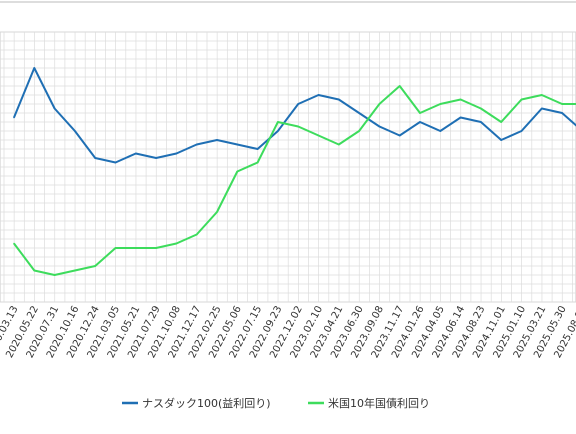 This screenshot has height=434, width=576. Describe the element at coordinates (276, 403) in the screenshot. I see `legend: ナスダック100(益利回り) 米国10年国債利回り` at that location.